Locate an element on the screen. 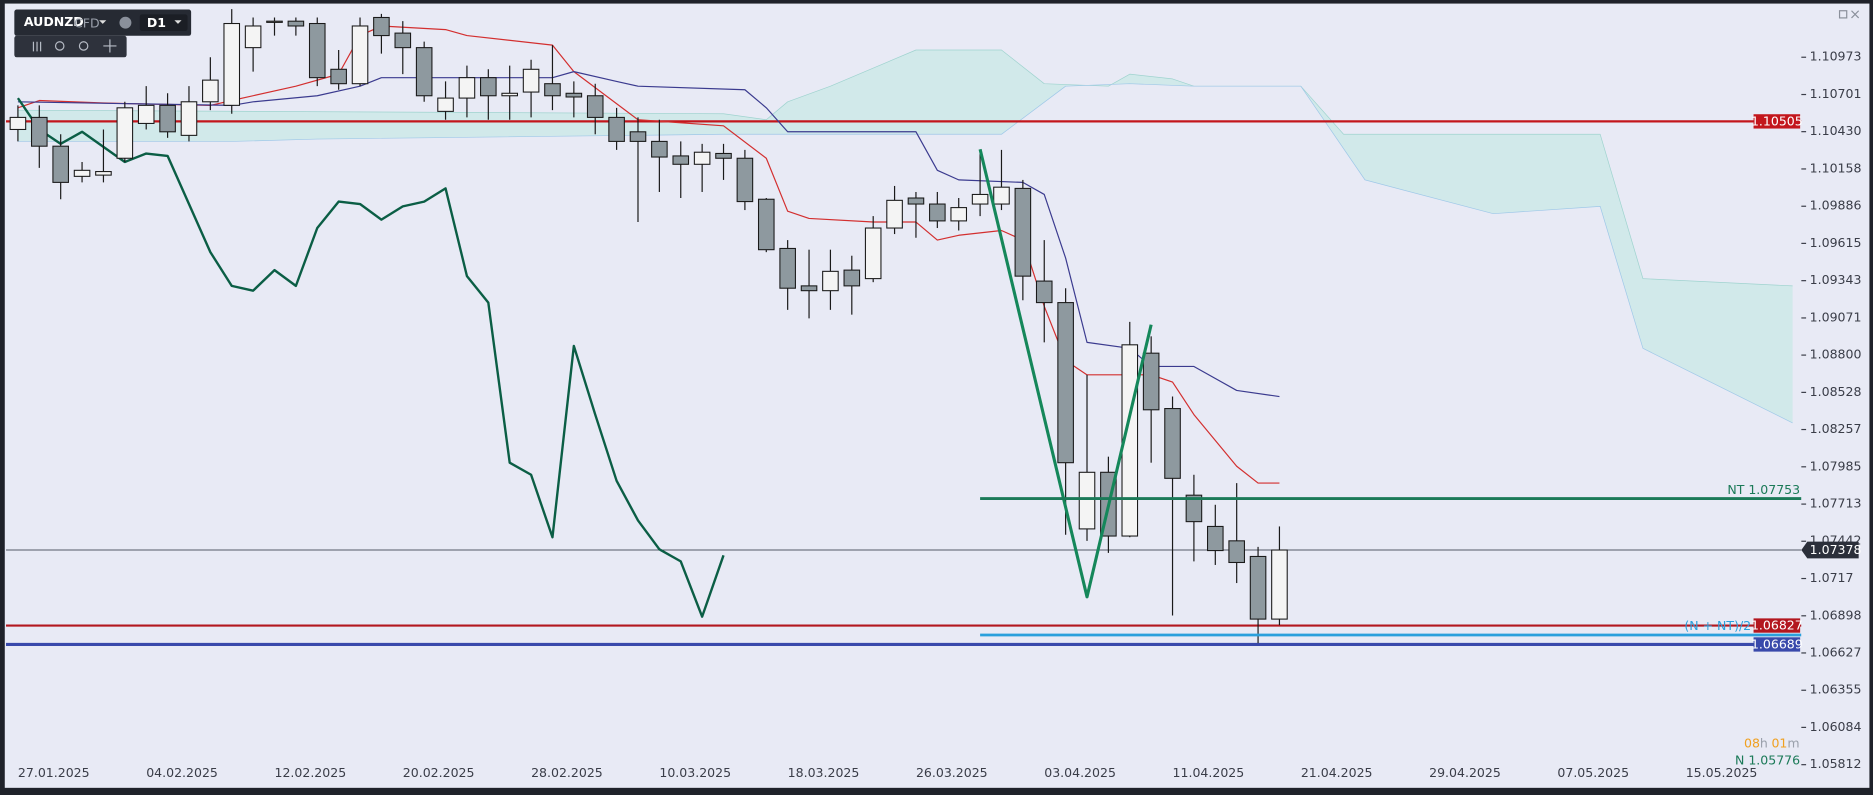 Image resolution: width=1873 pixels, height=795 pixels. window-icon is located at coordinates (1843, 14).